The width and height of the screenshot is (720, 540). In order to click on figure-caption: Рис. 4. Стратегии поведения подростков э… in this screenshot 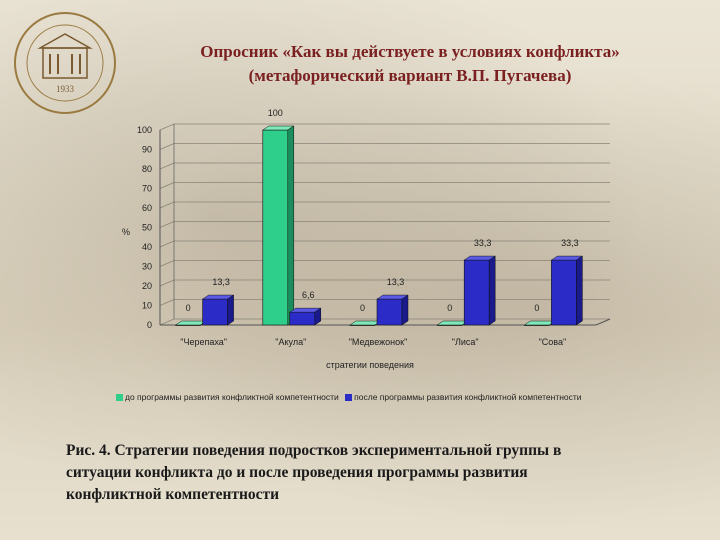, I will do `click(376, 473)`.